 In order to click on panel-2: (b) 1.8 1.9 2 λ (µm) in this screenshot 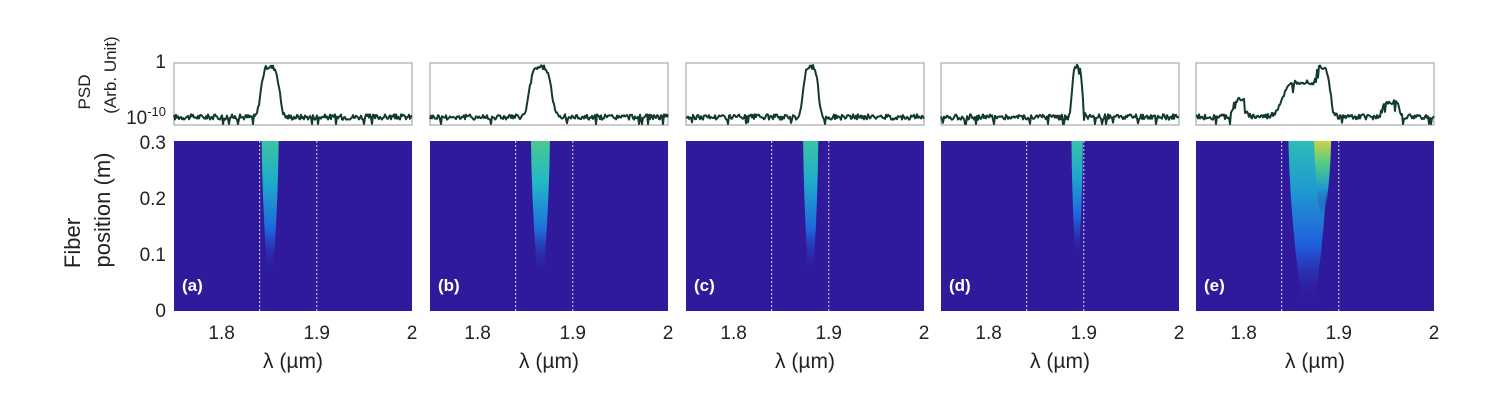, I will do `click(551, 217)`.